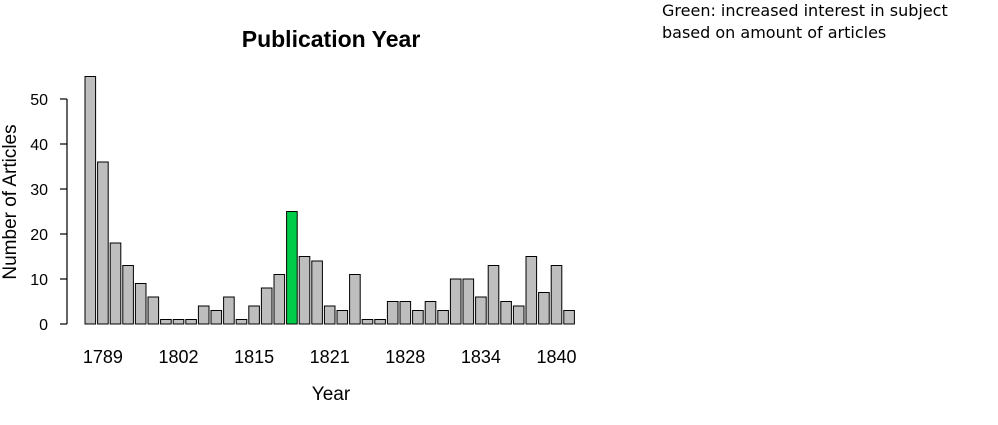  What do you see at coordinates (43, 325) in the screenshot?
I see `y-tick-label: 0` at bounding box center [43, 325].